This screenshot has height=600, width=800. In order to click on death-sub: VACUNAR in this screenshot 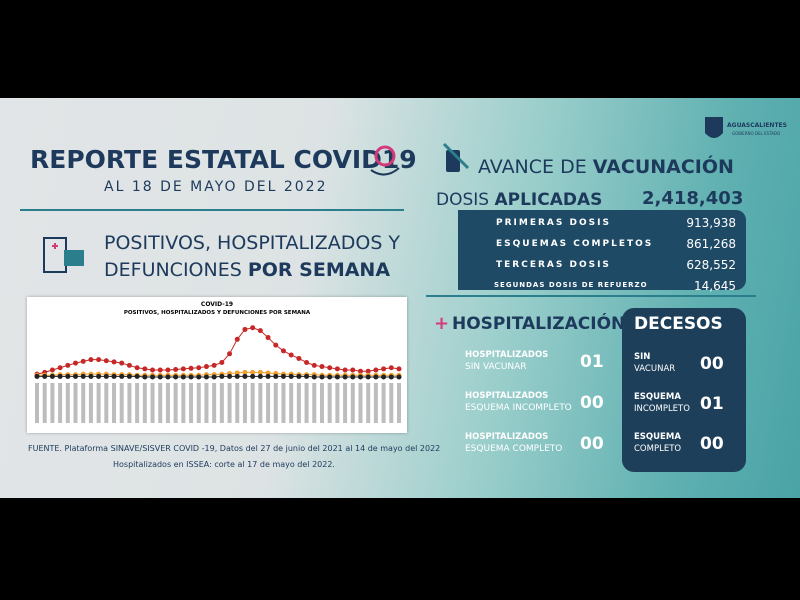, I will do `click(655, 369)`.